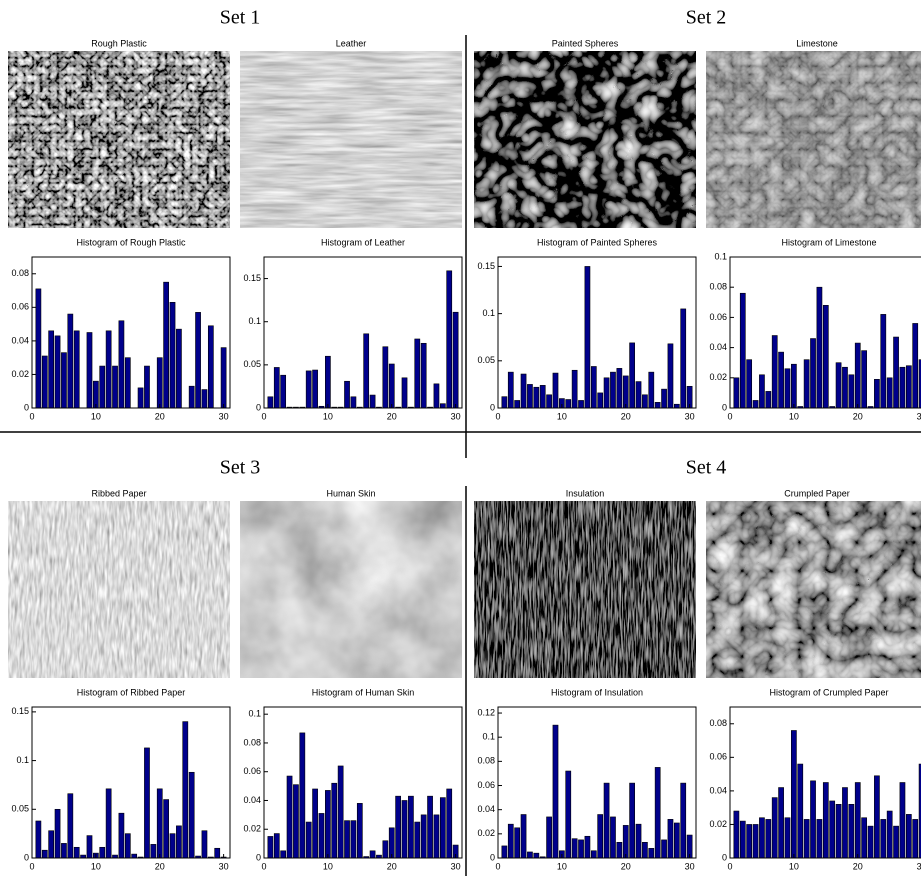  I want to click on chart-title: Histogram of Insulation, so click(597, 692).